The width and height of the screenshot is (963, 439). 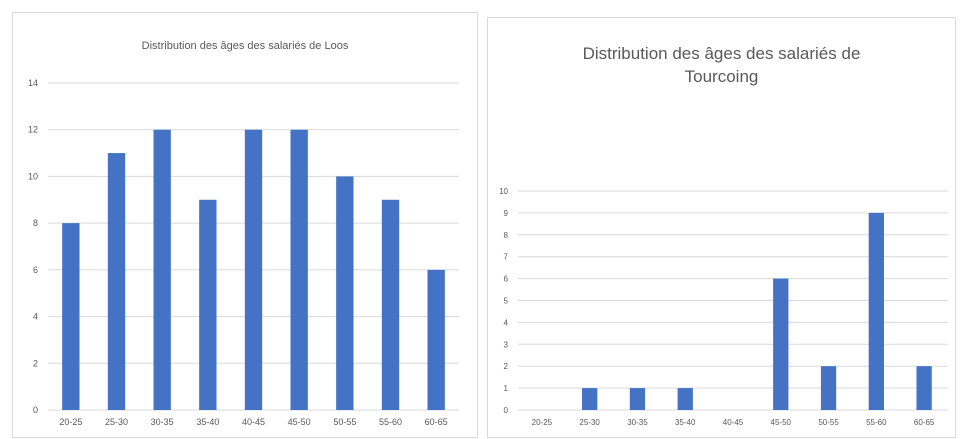 What do you see at coordinates (506, 388) in the screenshot?
I see `y-tick-label: 1` at bounding box center [506, 388].